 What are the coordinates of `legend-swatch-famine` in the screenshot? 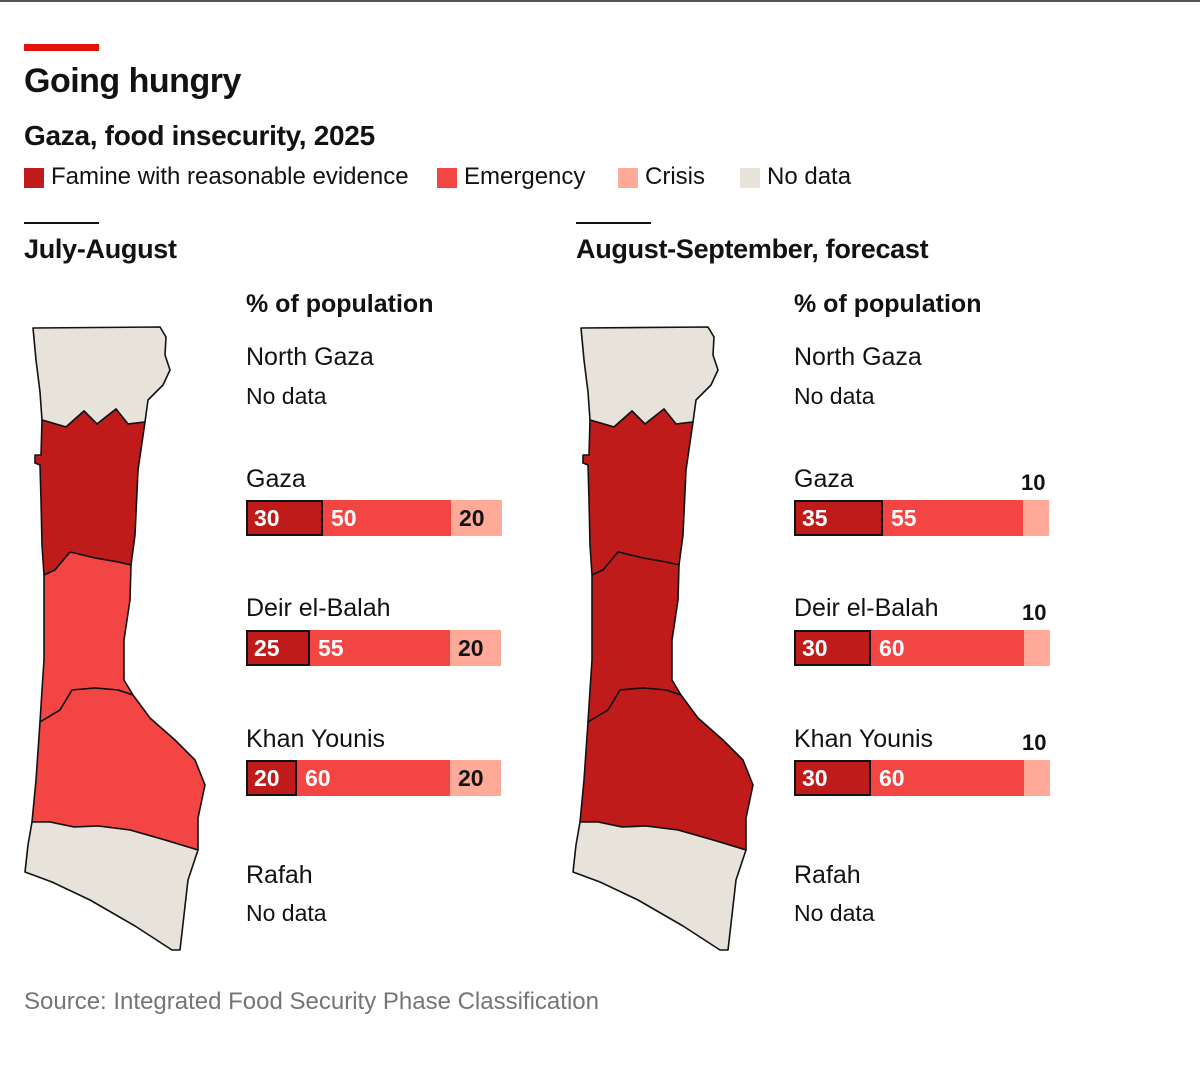 It's located at (34, 178).